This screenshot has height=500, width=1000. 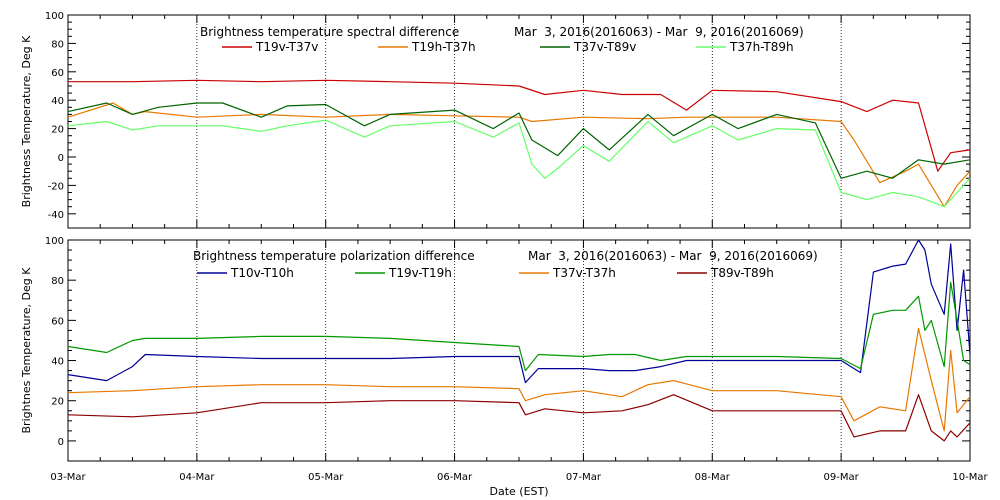 I want to click on legend-label: T37v-T89v, so click(x=604, y=47).